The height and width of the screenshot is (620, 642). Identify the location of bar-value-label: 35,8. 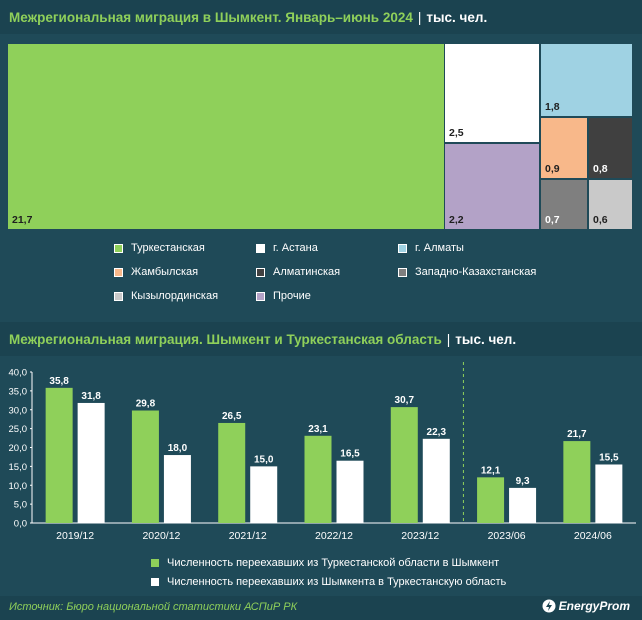
(59, 381).